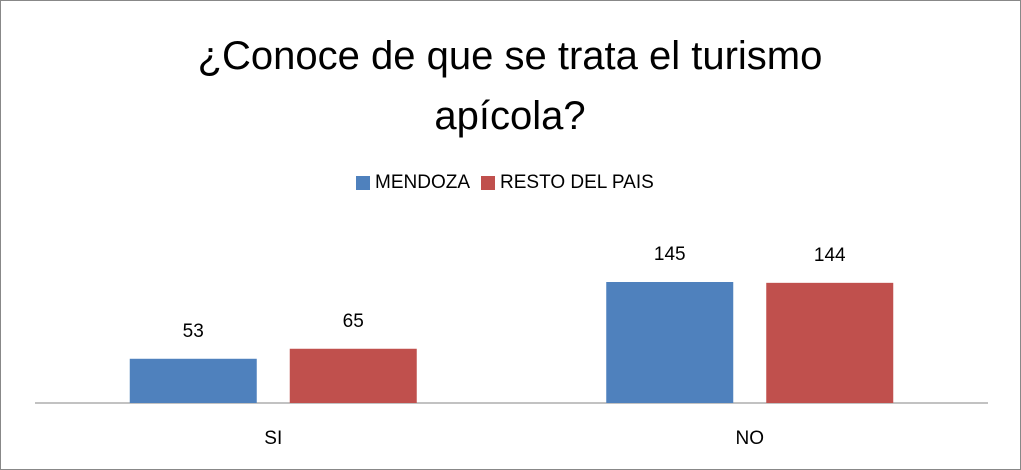  I want to click on legend-label: RESTO DEL PAIS, so click(577, 182).